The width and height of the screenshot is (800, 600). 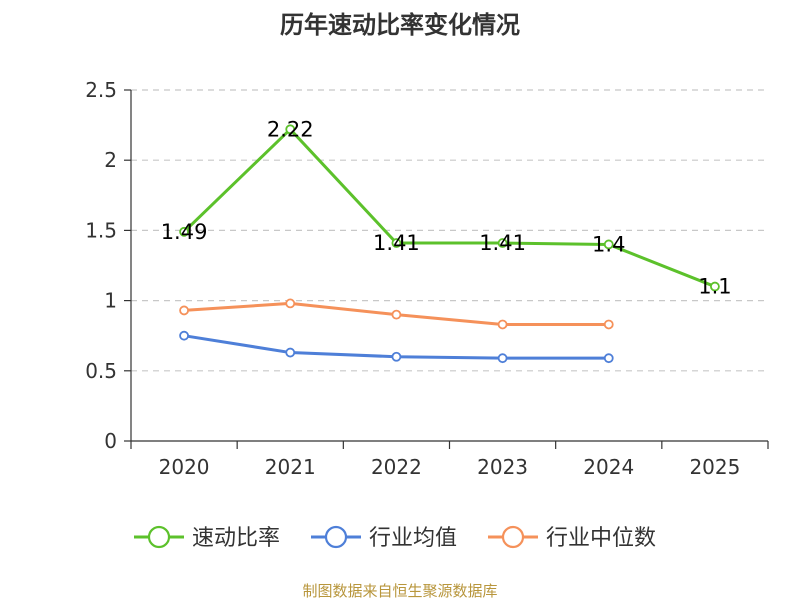 What do you see at coordinates (184, 335) in the screenshot?
I see `point-1-2020` at bounding box center [184, 335].